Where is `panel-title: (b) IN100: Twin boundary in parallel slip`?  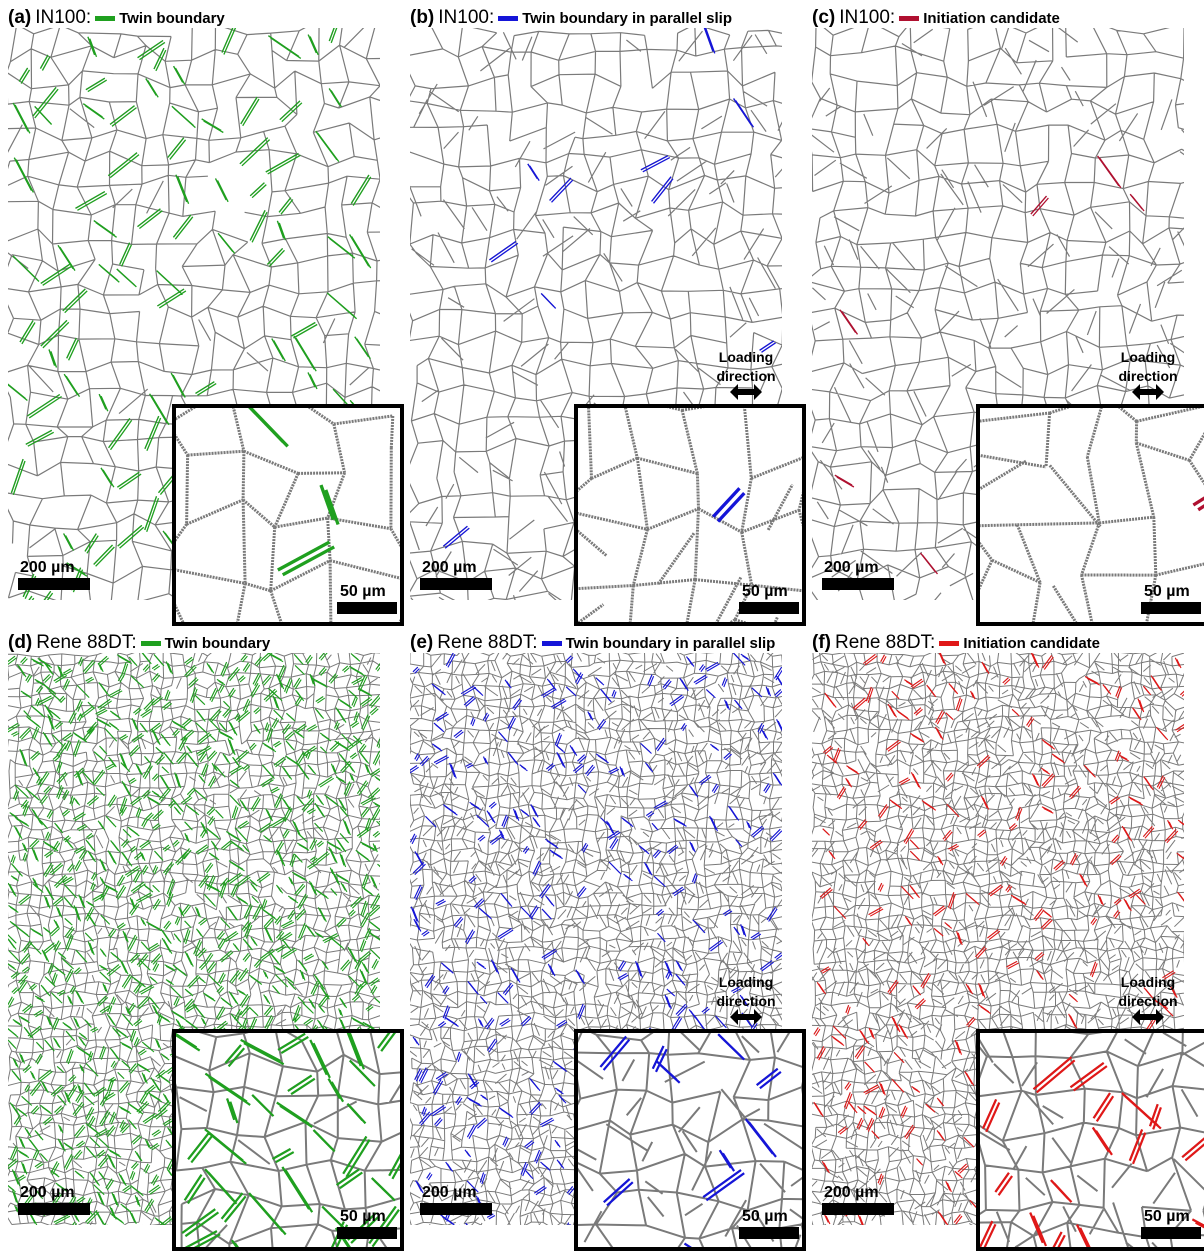 panel-title: (b) IN100: Twin boundary in parallel slip is located at coordinates (571, 18).